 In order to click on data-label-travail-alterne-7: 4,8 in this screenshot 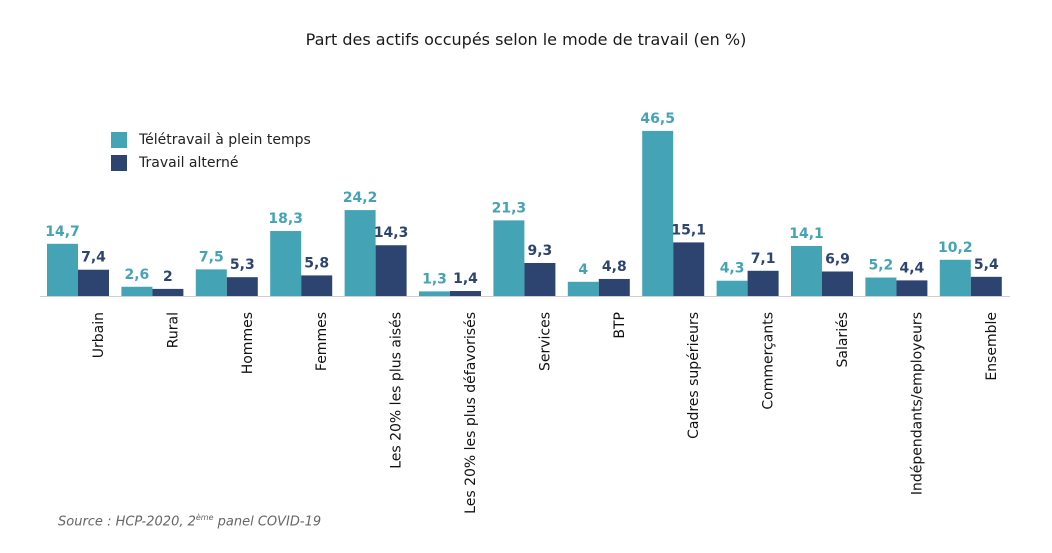, I will do `click(614, 267)`.